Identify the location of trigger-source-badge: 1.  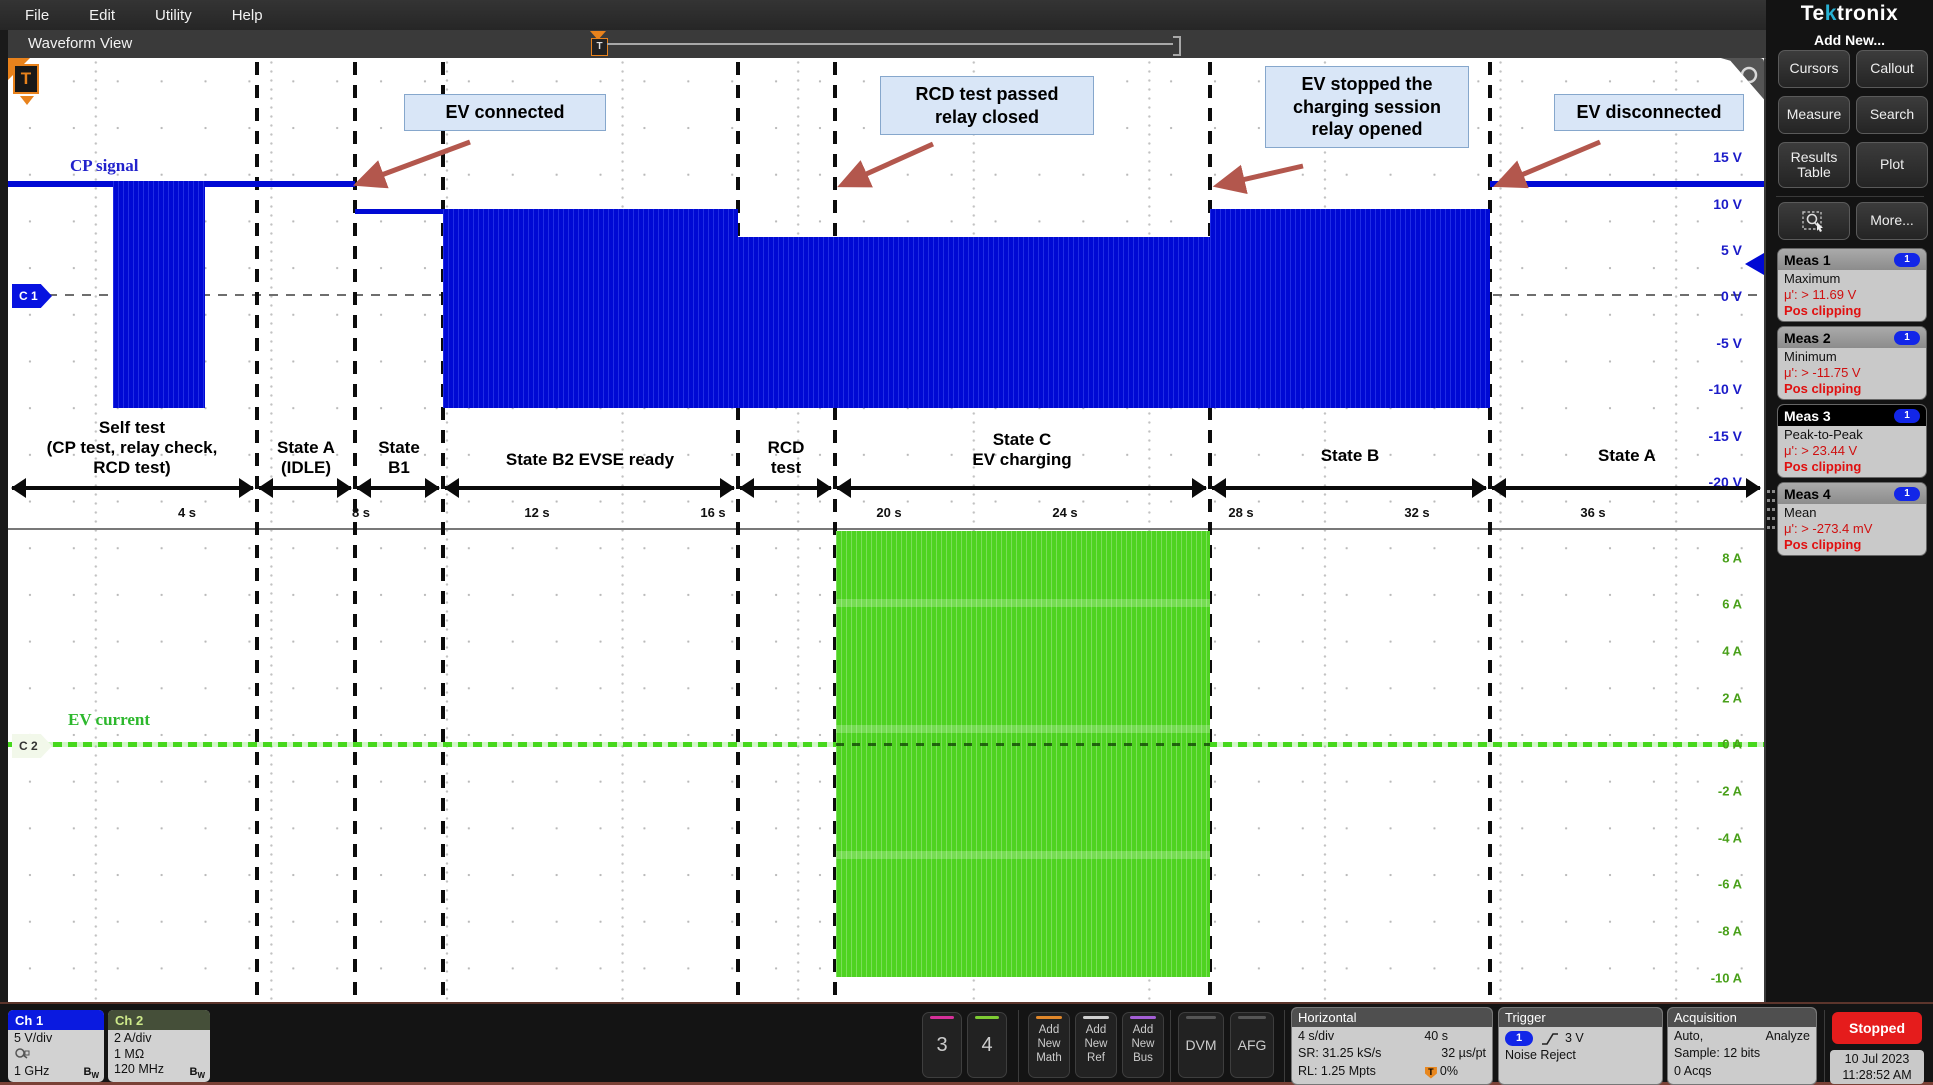
(1519, 1039).